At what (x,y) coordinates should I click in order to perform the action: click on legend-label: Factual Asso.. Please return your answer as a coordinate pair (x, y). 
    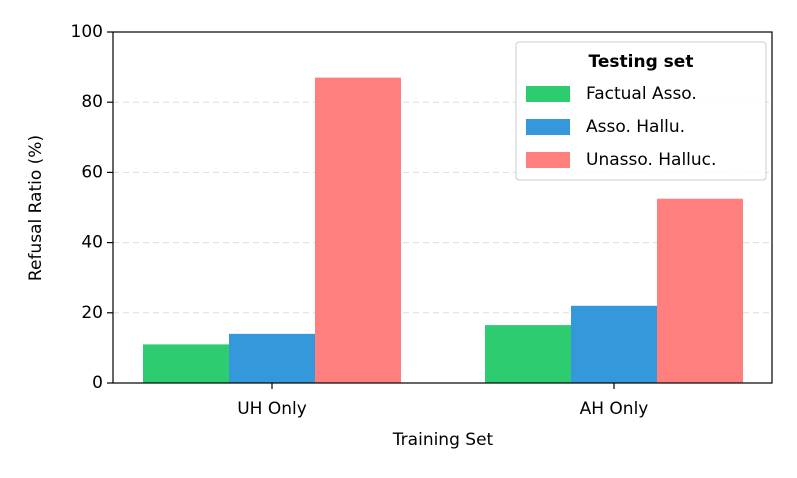
    Looking at the image, I should click on (641, 94).